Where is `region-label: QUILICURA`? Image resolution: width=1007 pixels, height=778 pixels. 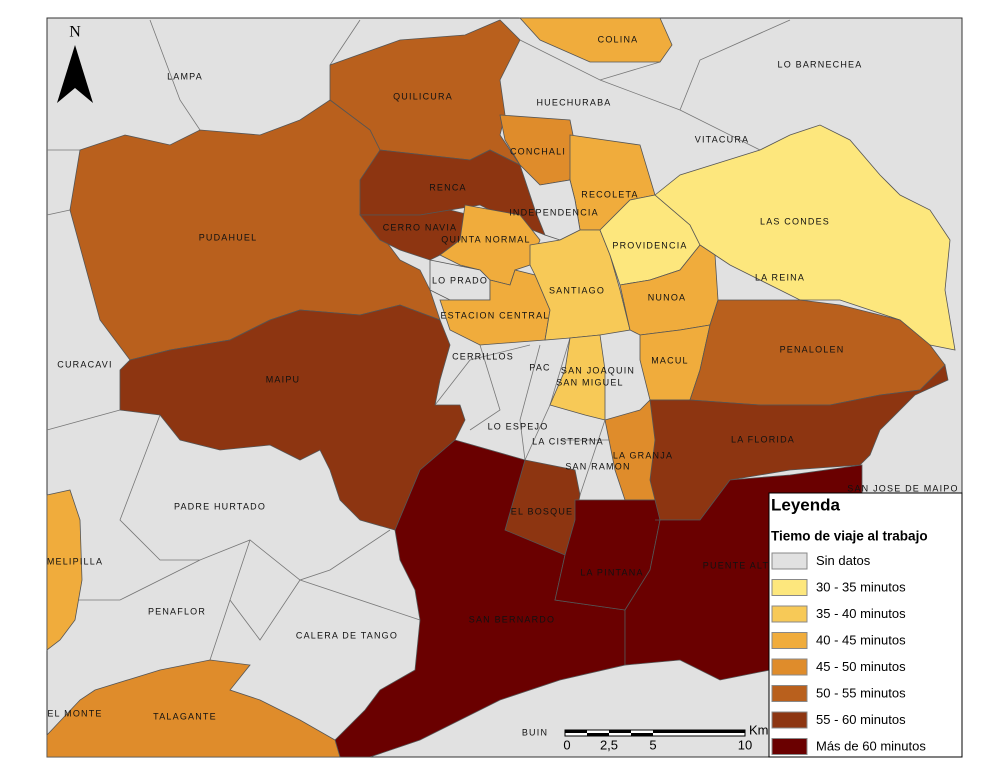 region-label: QUILICURA is located at coordinates (423, 96).